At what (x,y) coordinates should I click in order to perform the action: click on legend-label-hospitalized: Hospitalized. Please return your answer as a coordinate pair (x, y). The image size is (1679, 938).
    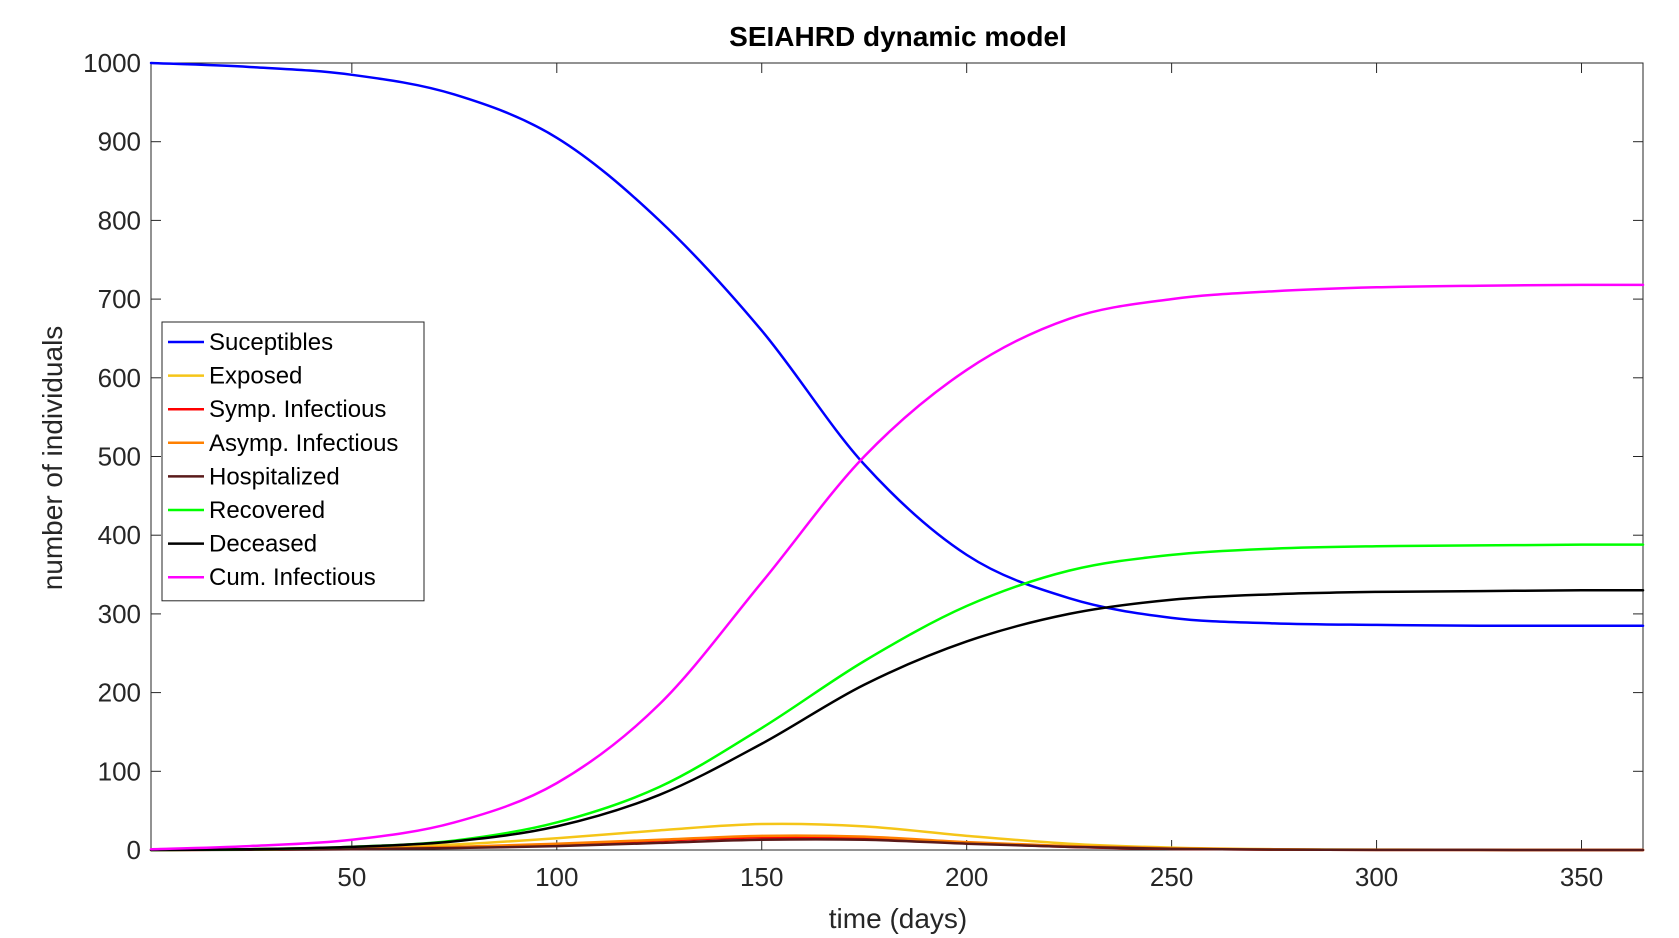
    Looking at the image, I should click on (274, 476).